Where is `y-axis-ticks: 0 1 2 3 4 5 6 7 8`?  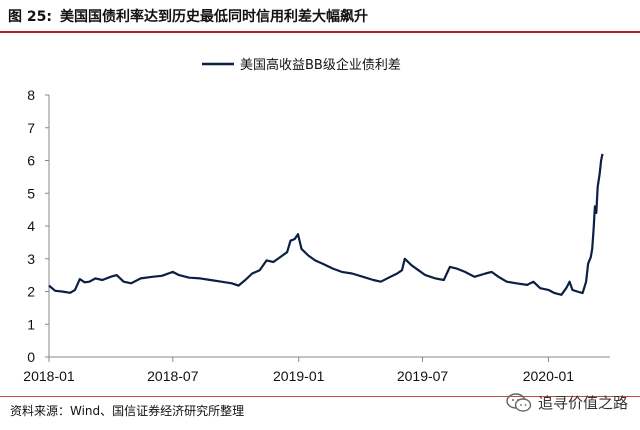 y-axis-ticks: 0 1 2 3 4 5 6 7 8 is located at coordinates (38, 226).